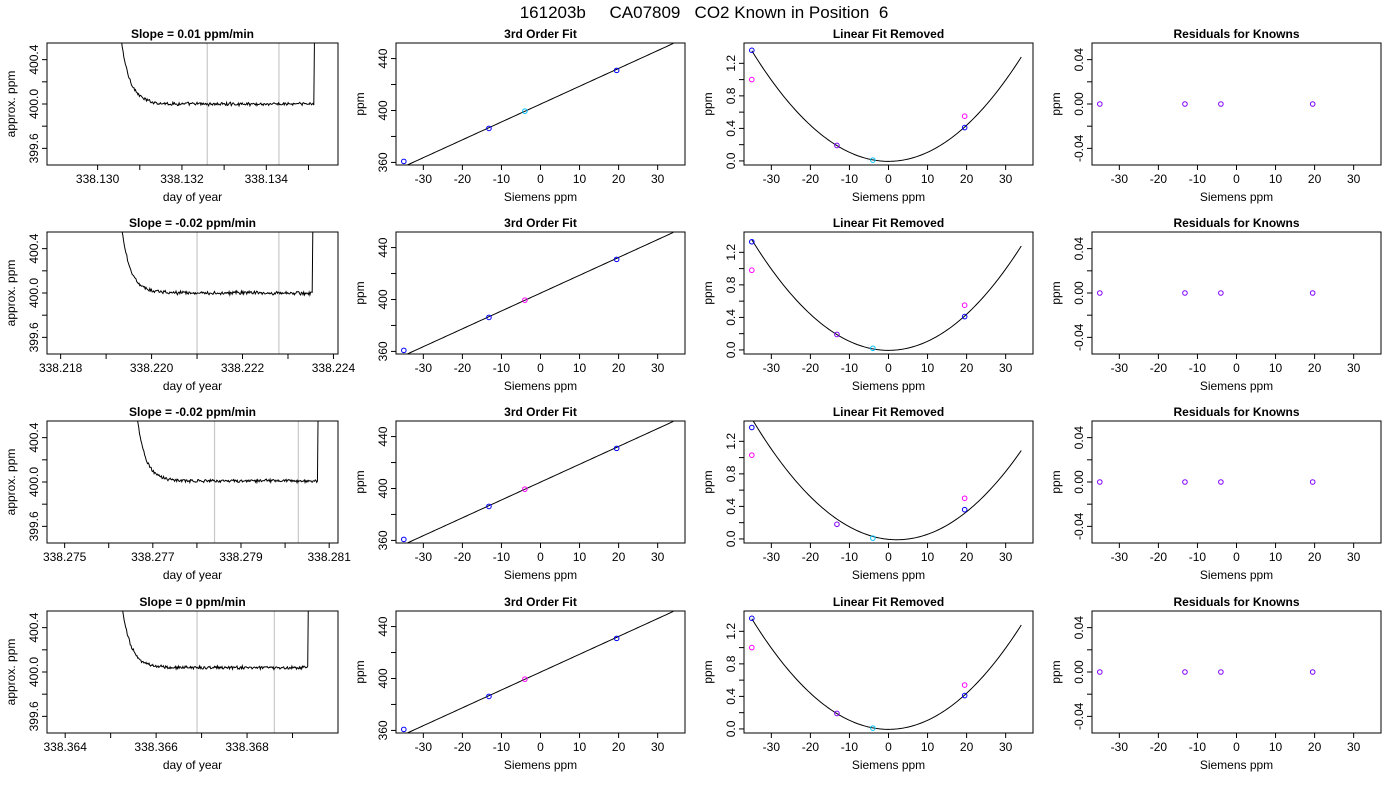 The height and width of the screenshot is (805, 1400). I want to click on y-tick-label: 440, so click(383, 626).